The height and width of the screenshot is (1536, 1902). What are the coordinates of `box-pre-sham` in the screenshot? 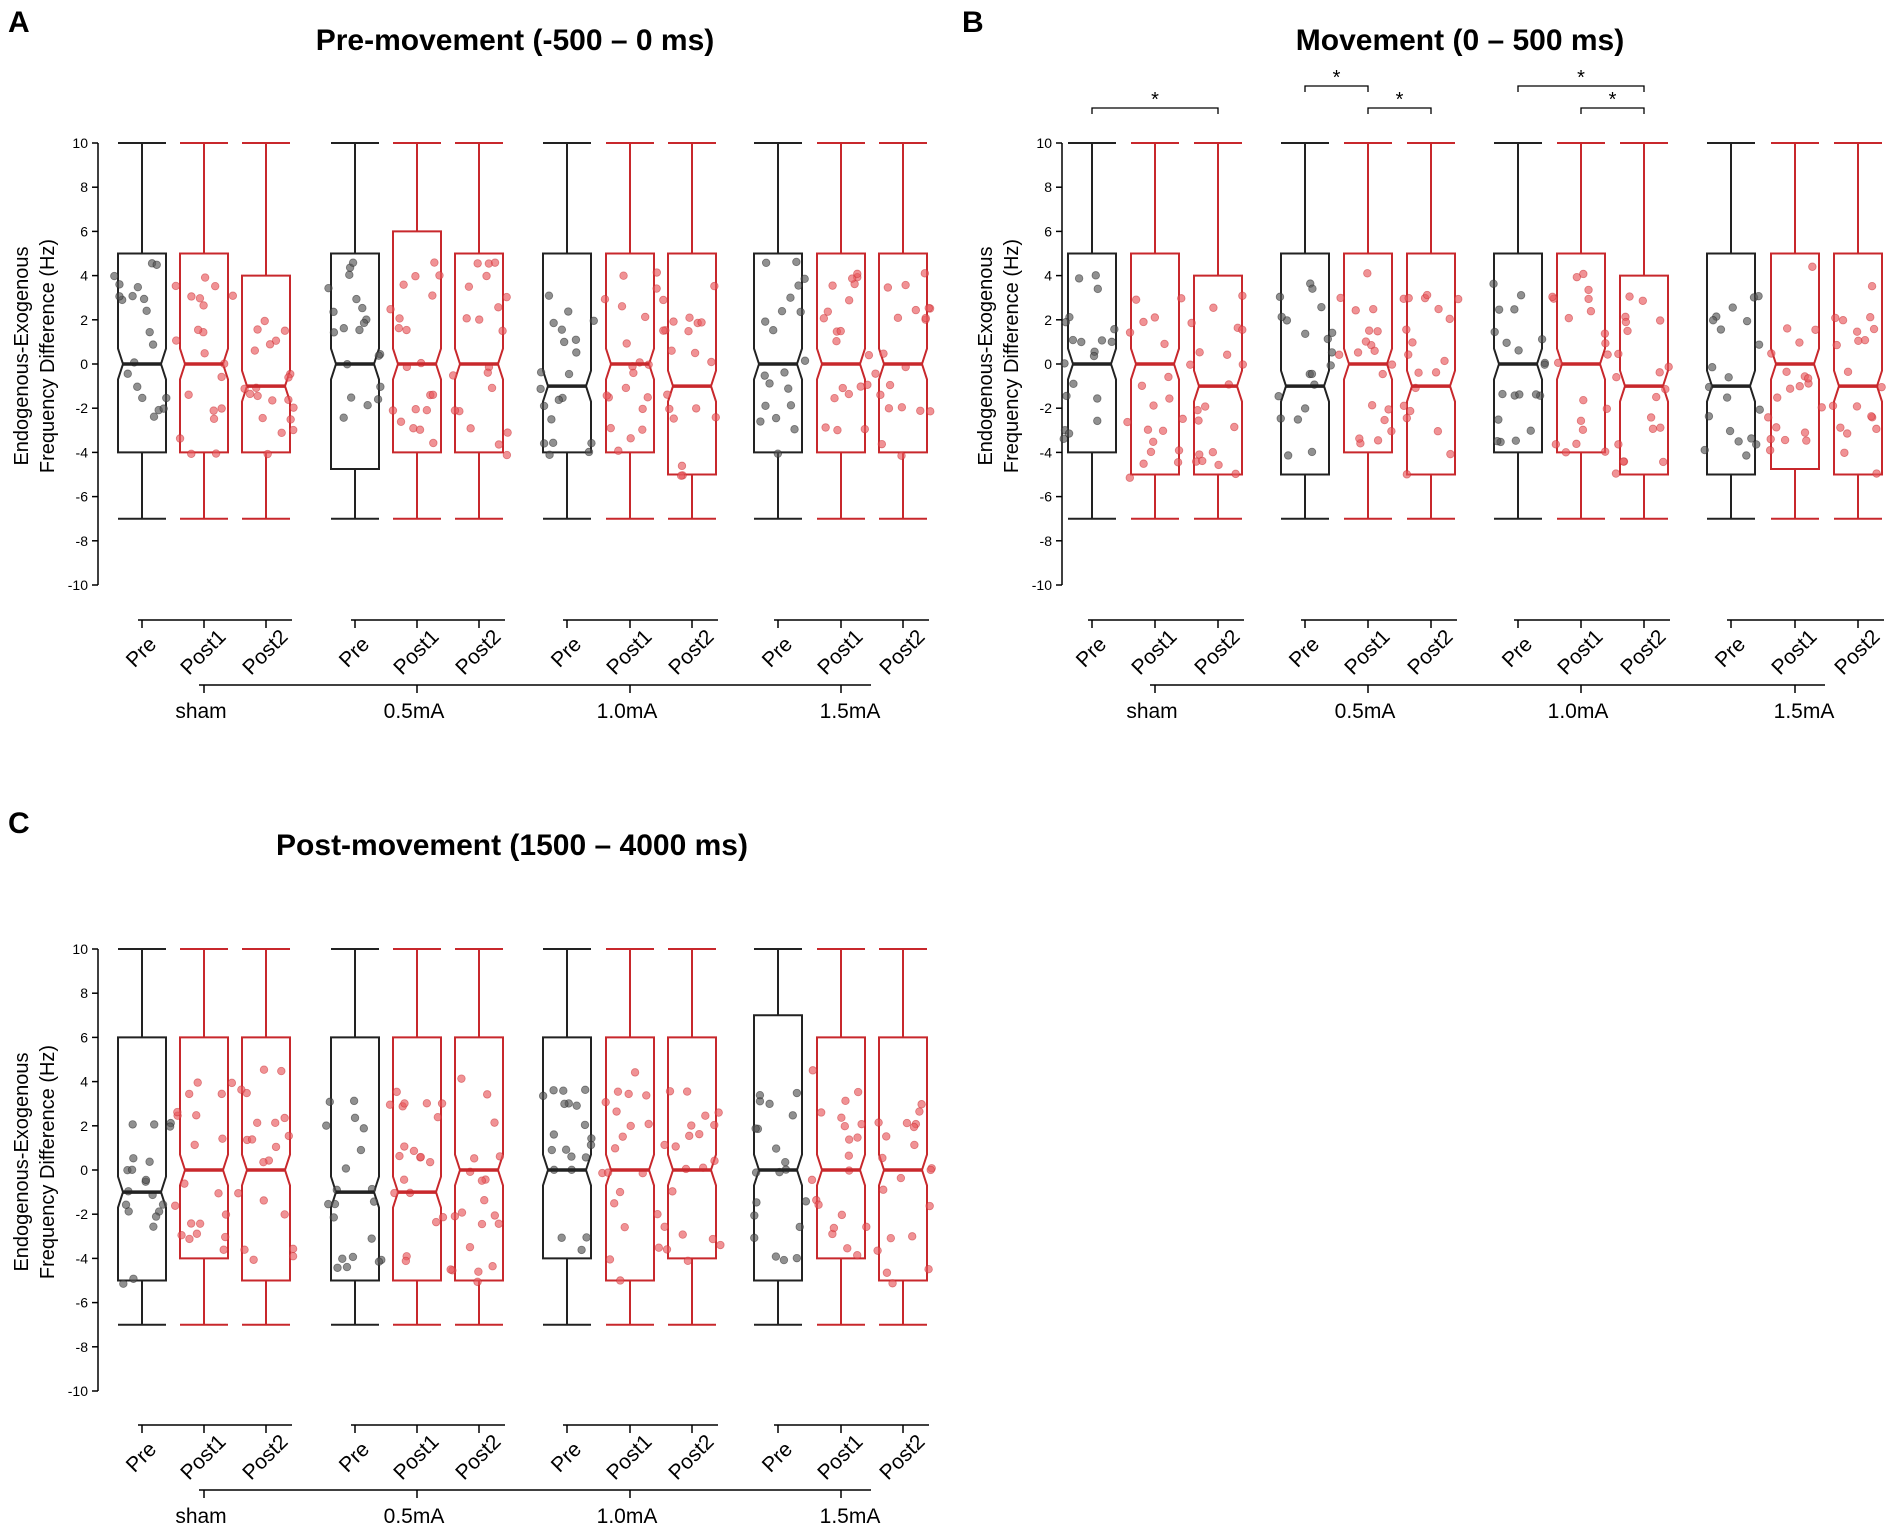 It's located at (140, 331).